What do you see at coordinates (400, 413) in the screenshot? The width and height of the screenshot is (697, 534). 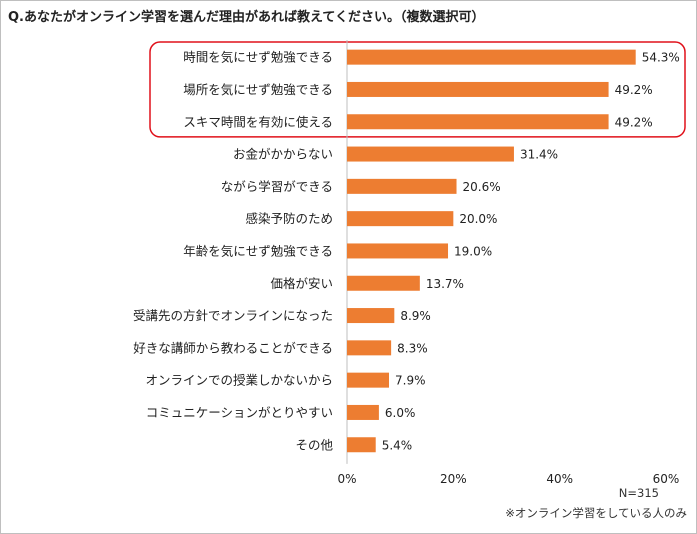 I see `value-label: 6.0%` at bounding box center [400, 413].